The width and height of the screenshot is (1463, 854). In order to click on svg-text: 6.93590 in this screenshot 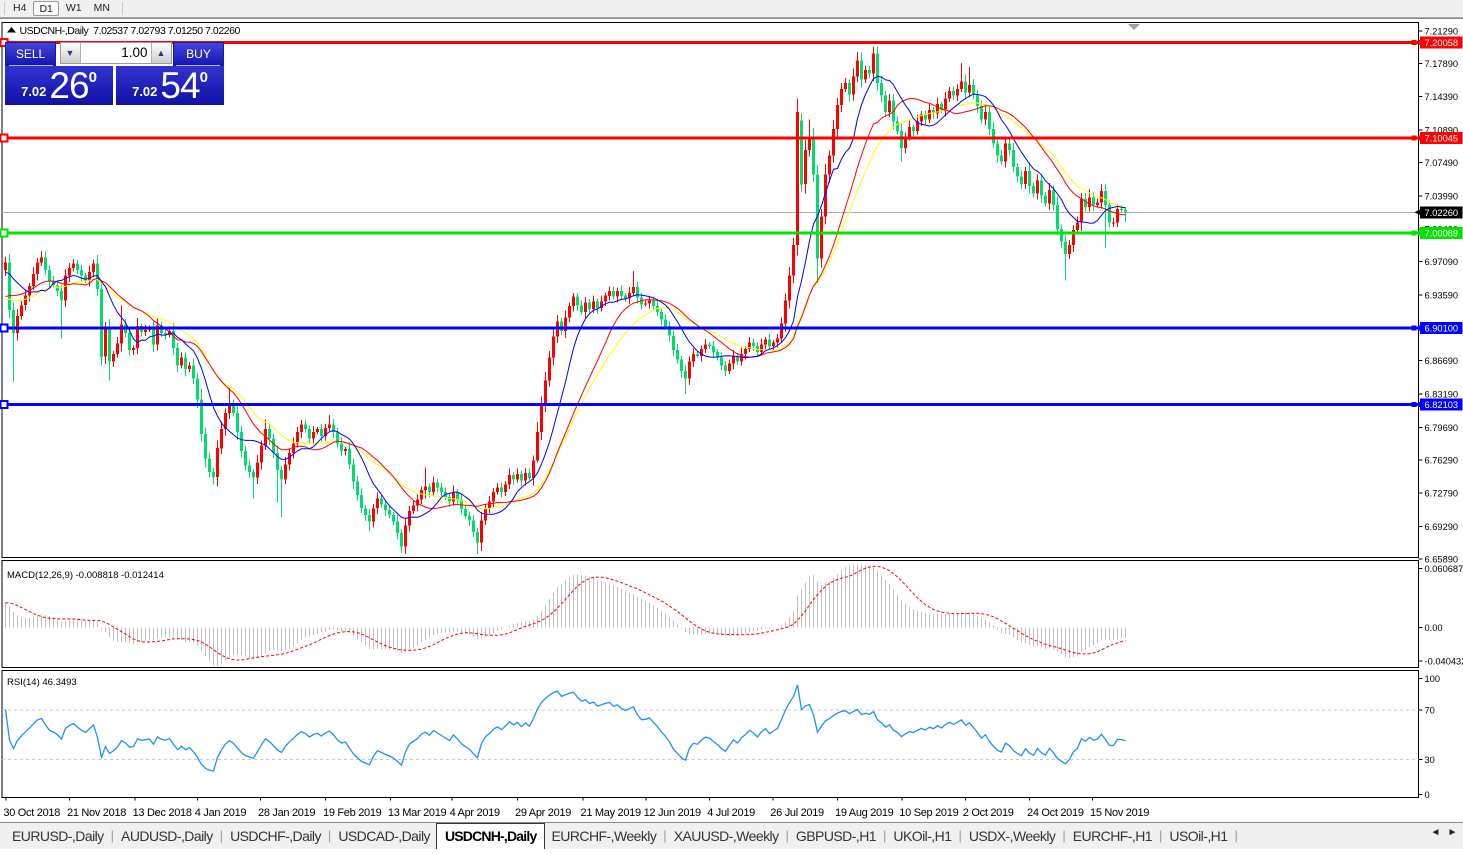, I will do `click(1442, 295)`.